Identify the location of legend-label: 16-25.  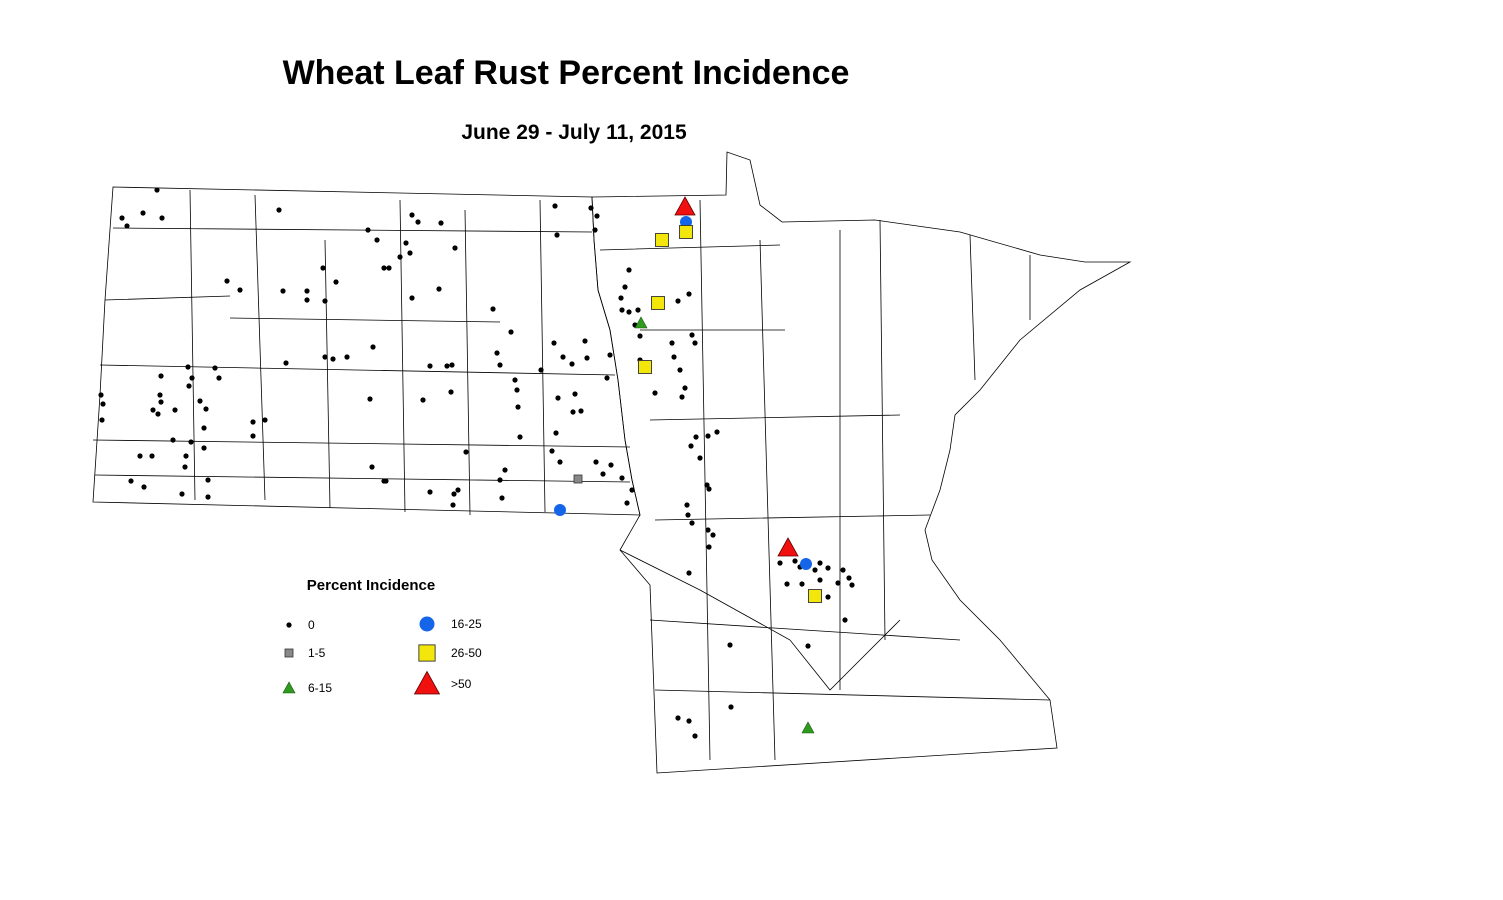
(466, 624).